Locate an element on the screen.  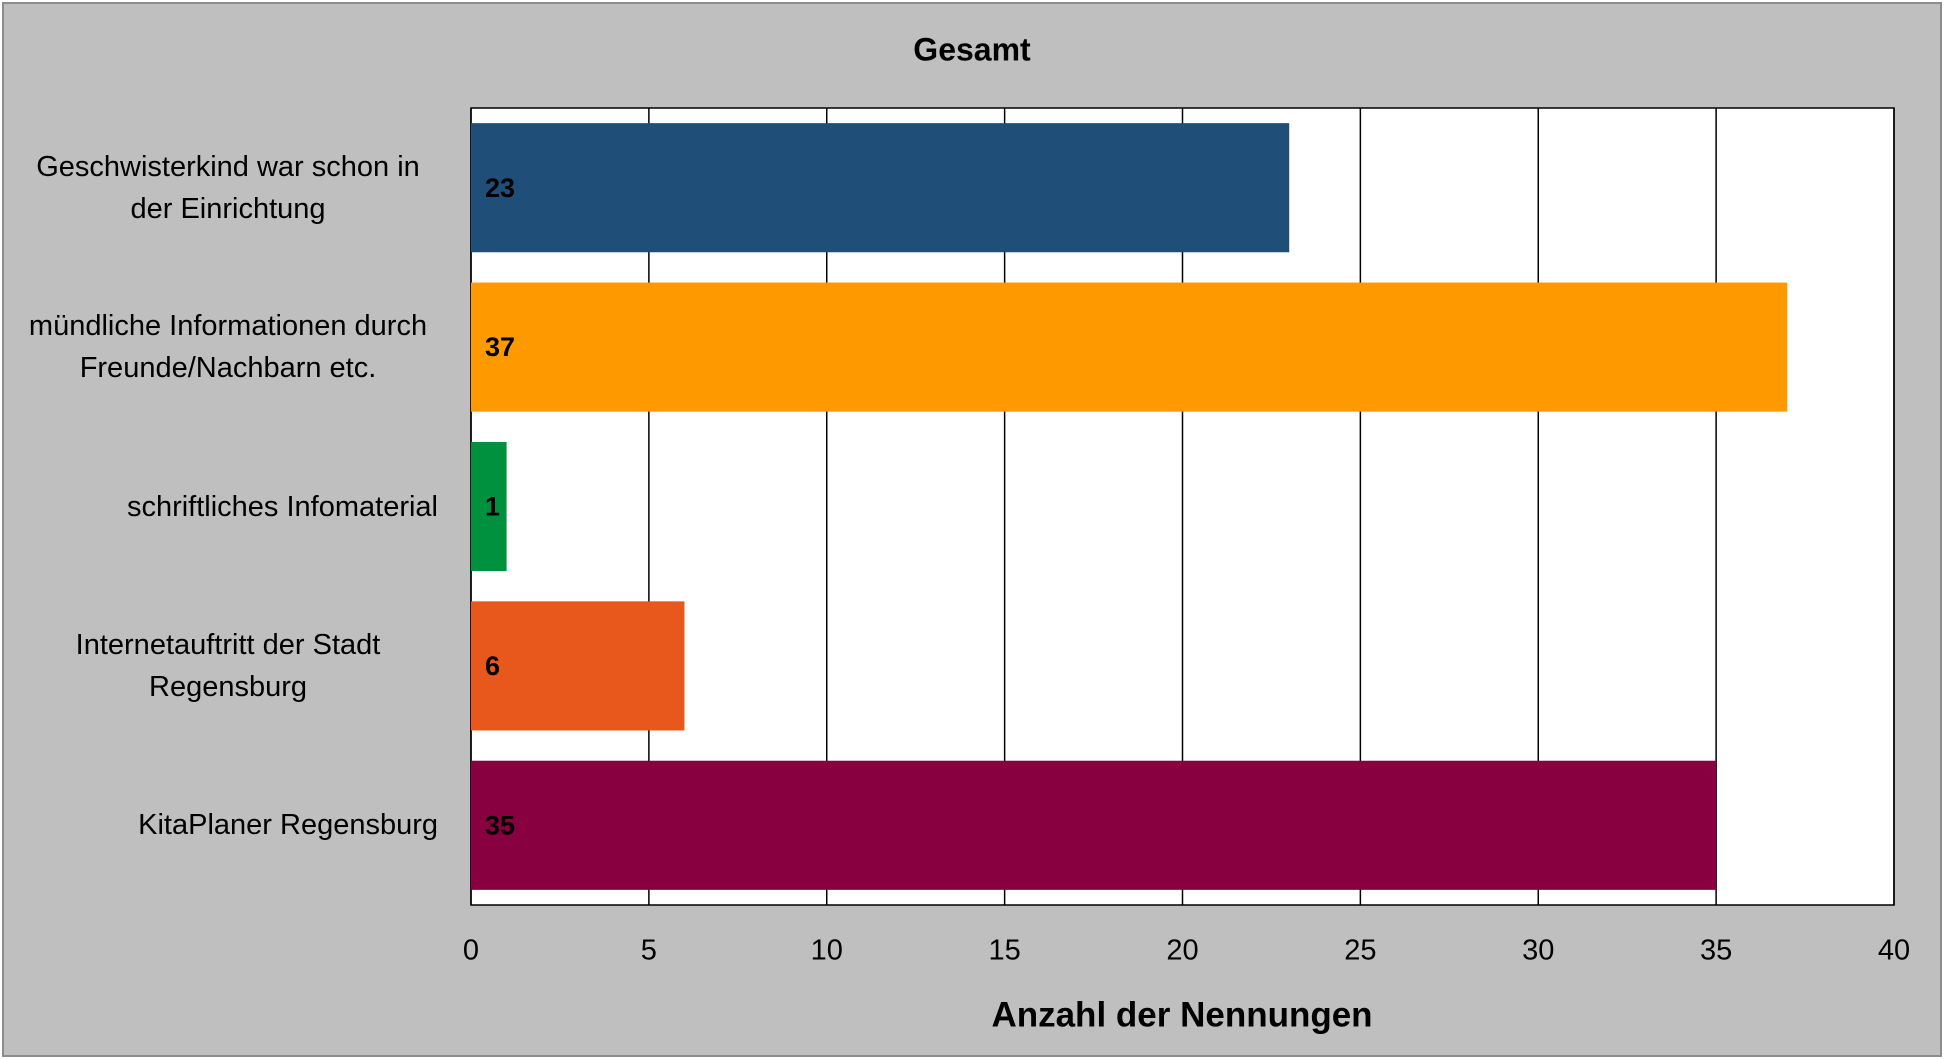
y-tick-label: Internetauftritt der Stadt Regensburg is located at coordinates (228, 665).